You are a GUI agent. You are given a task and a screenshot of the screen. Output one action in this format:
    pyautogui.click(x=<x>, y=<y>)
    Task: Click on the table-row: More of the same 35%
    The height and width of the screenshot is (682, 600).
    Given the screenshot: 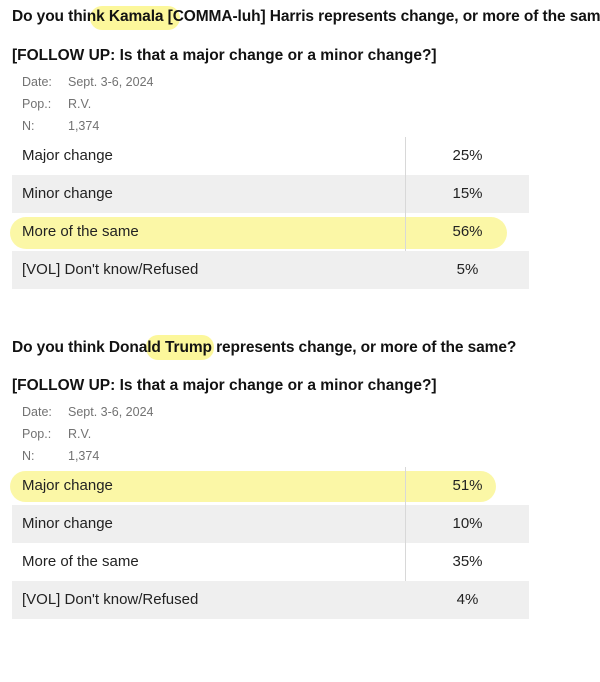 What is the action you would take?
    pyautogui.click(x=270, y=562)
    